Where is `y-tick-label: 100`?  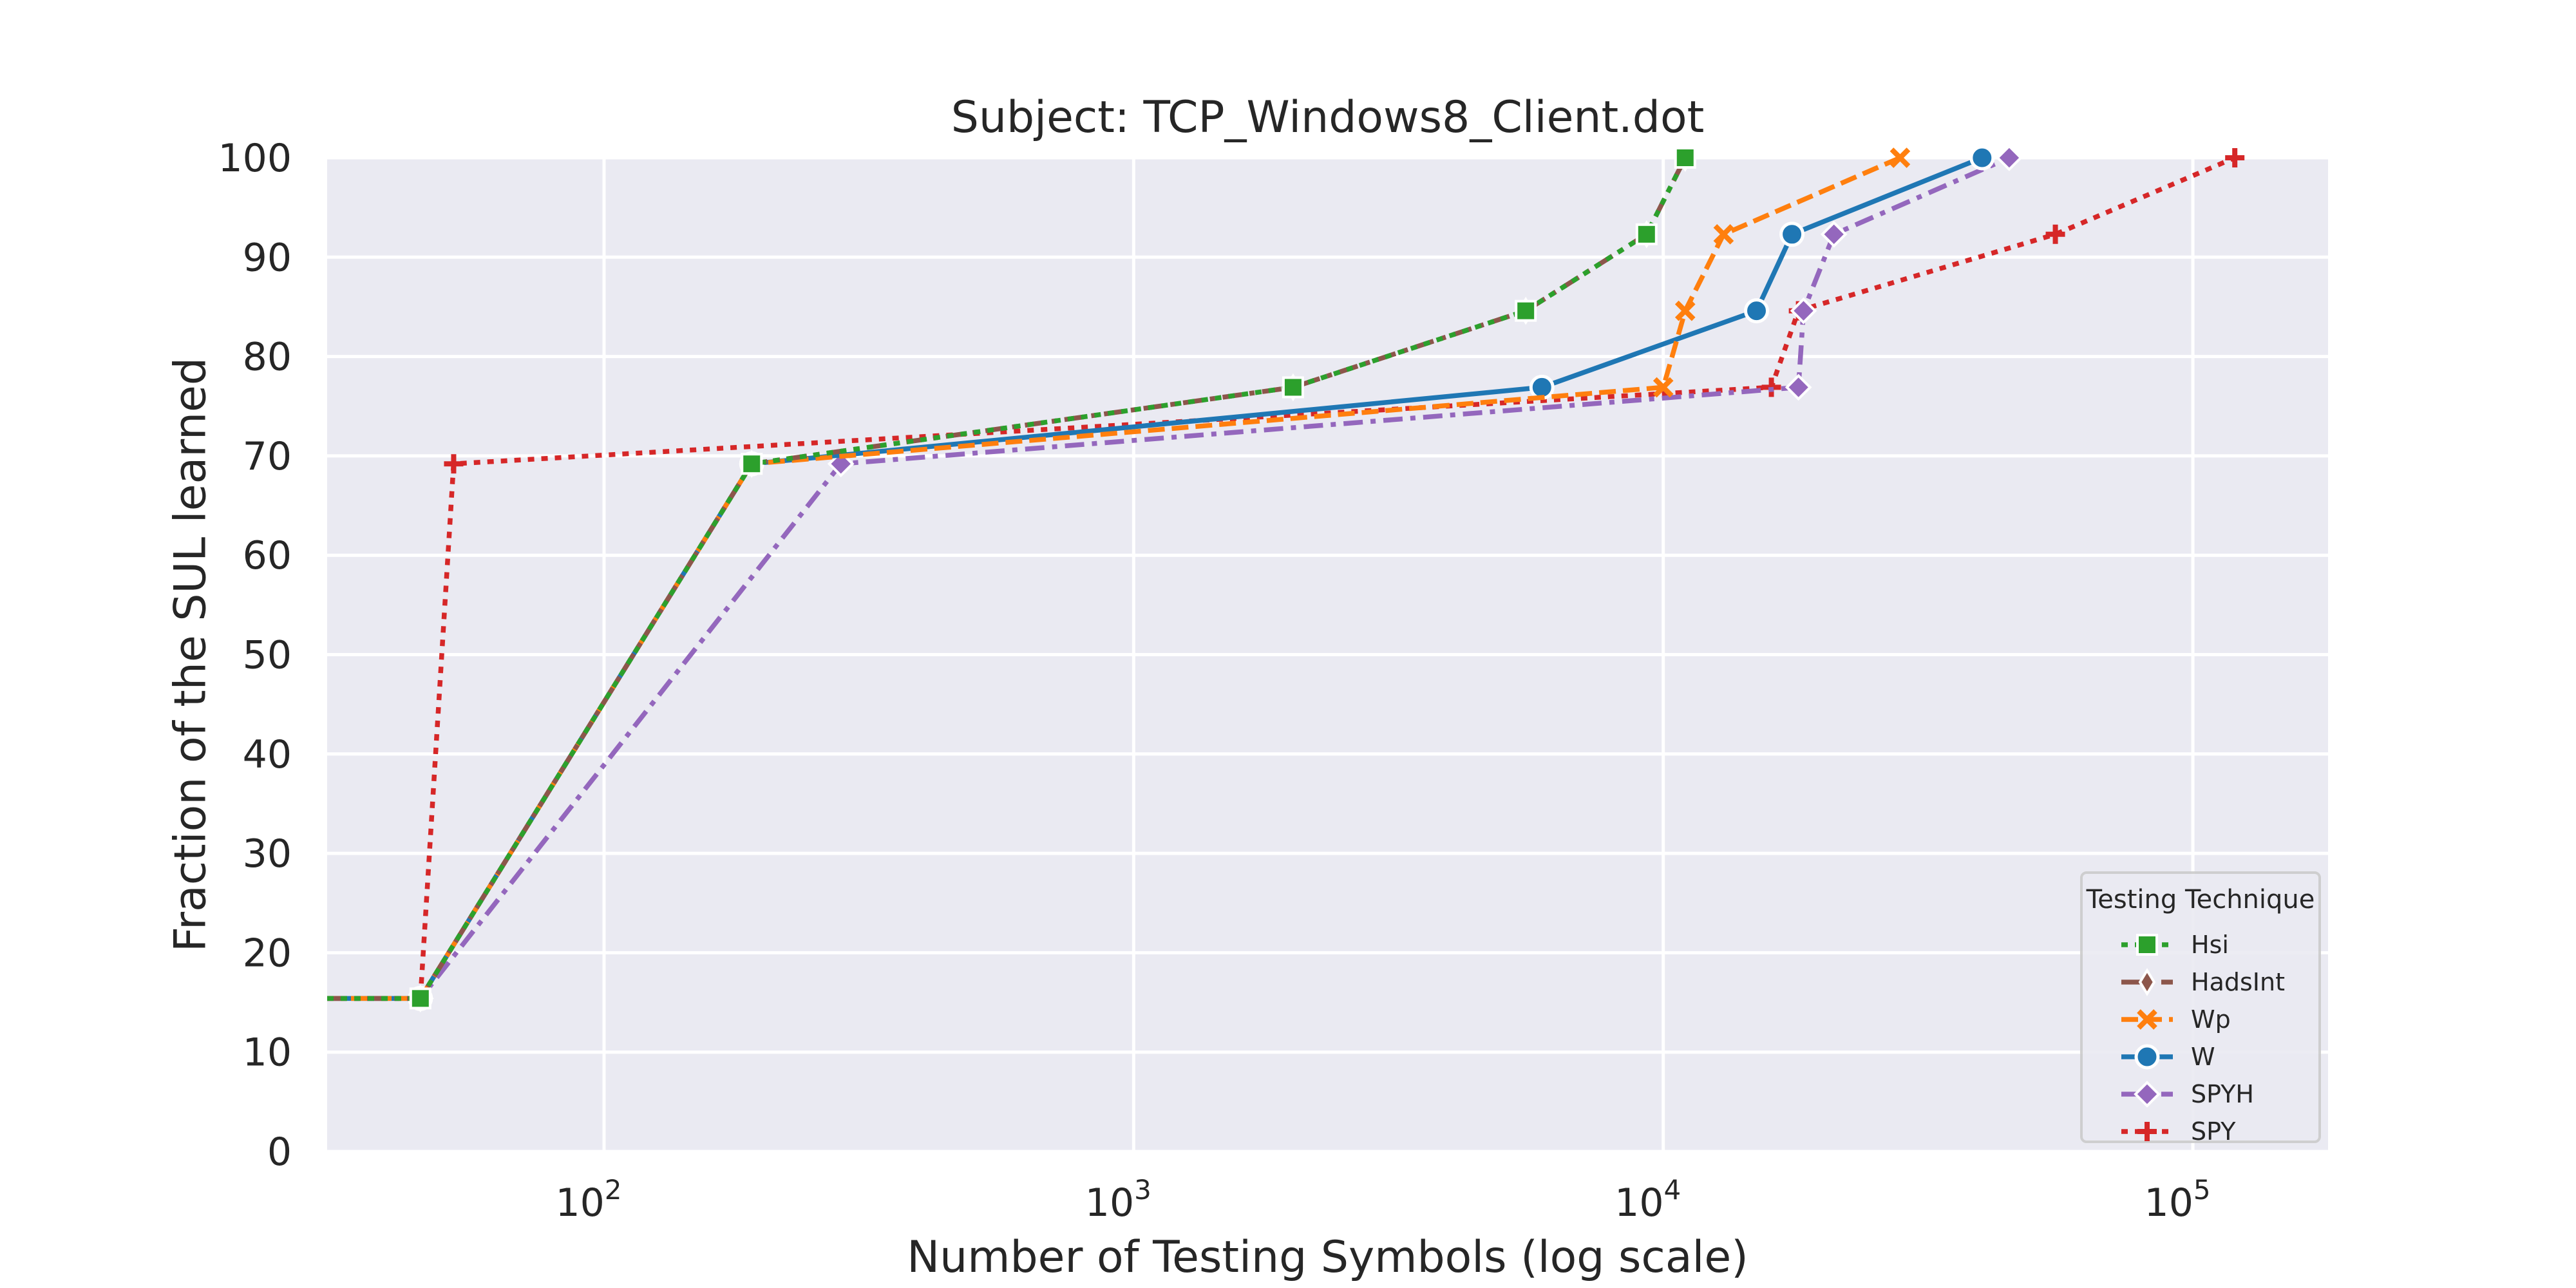 y-tick-label: 100 is located at coordinates (255, 159).